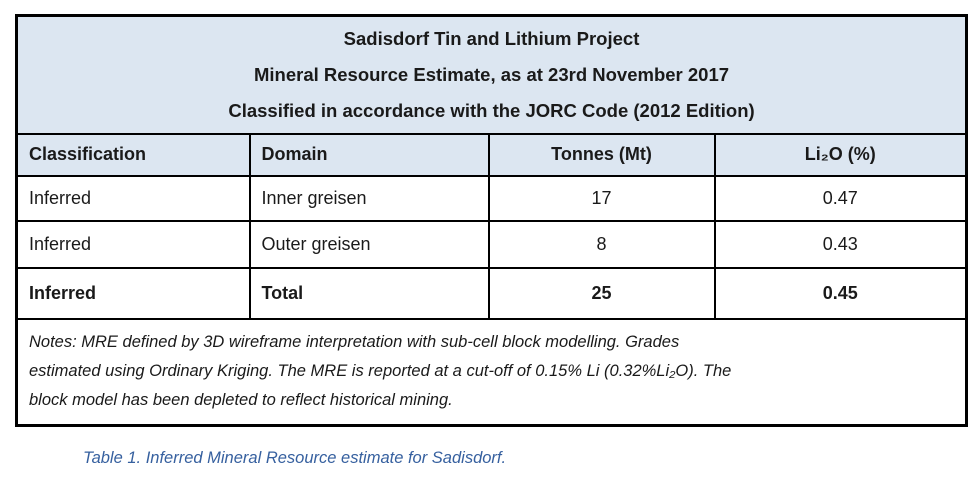  I want to click on cell-domain: Total, so click(369, 293).